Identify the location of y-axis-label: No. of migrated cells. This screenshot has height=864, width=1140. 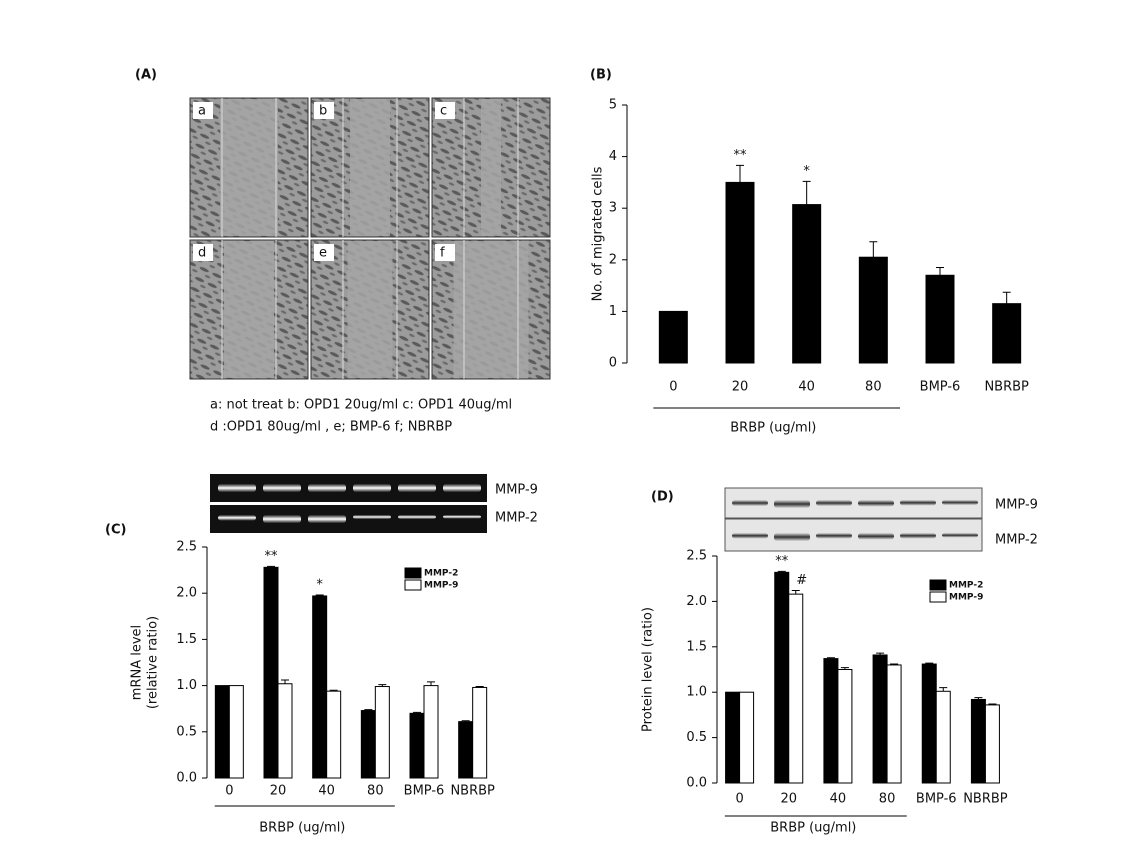
(598, 233).